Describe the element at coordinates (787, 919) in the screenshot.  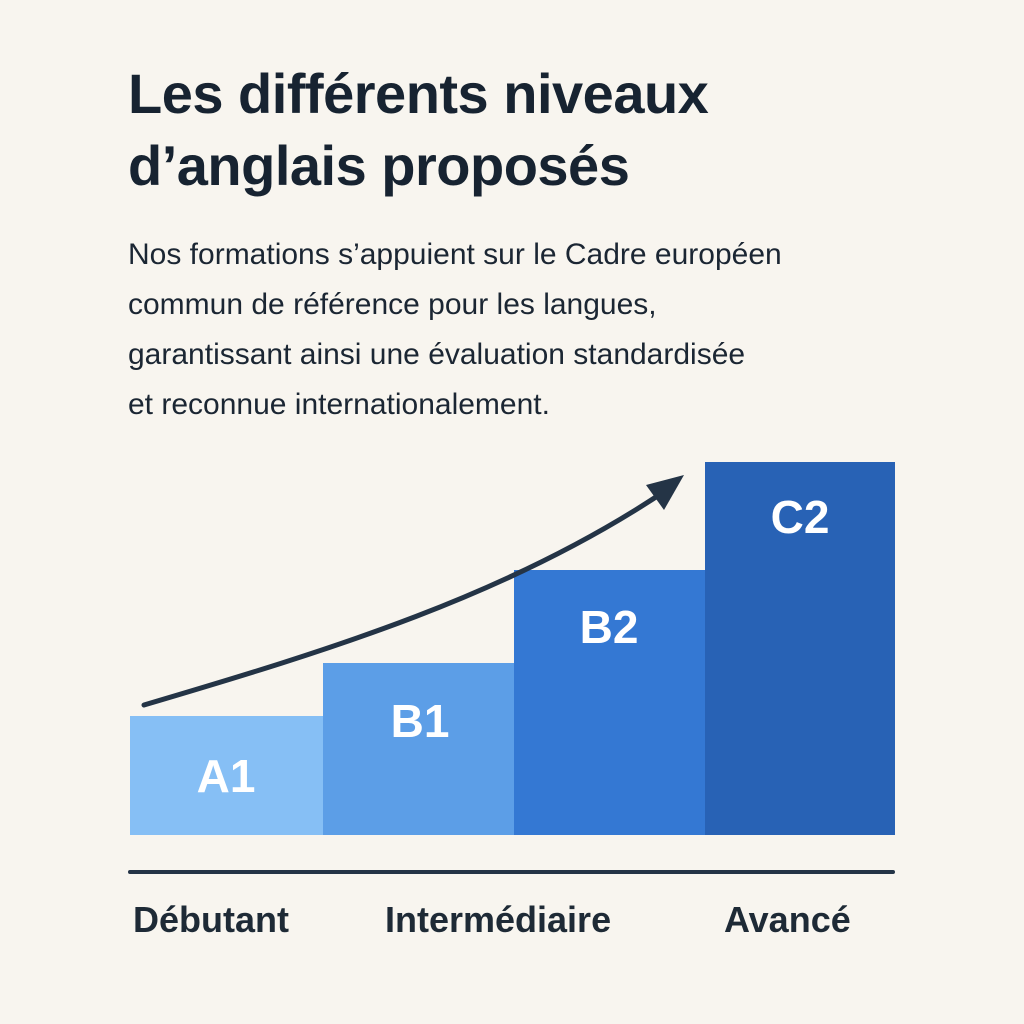
I see `stage-label-advanced: Avancé` at that location.